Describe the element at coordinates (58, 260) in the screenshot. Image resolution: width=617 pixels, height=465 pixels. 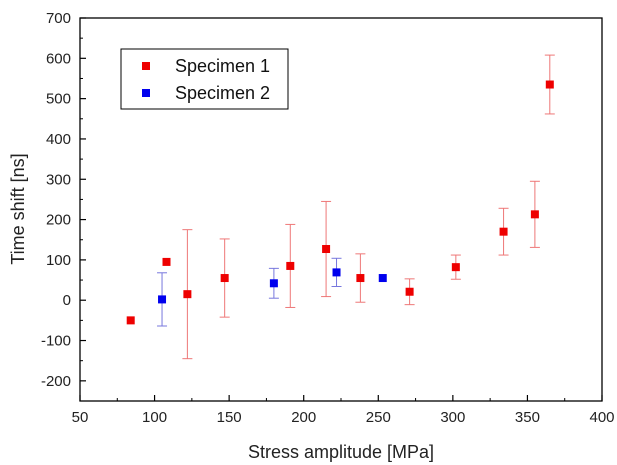
I see `y-tick-label: 100` at that location.